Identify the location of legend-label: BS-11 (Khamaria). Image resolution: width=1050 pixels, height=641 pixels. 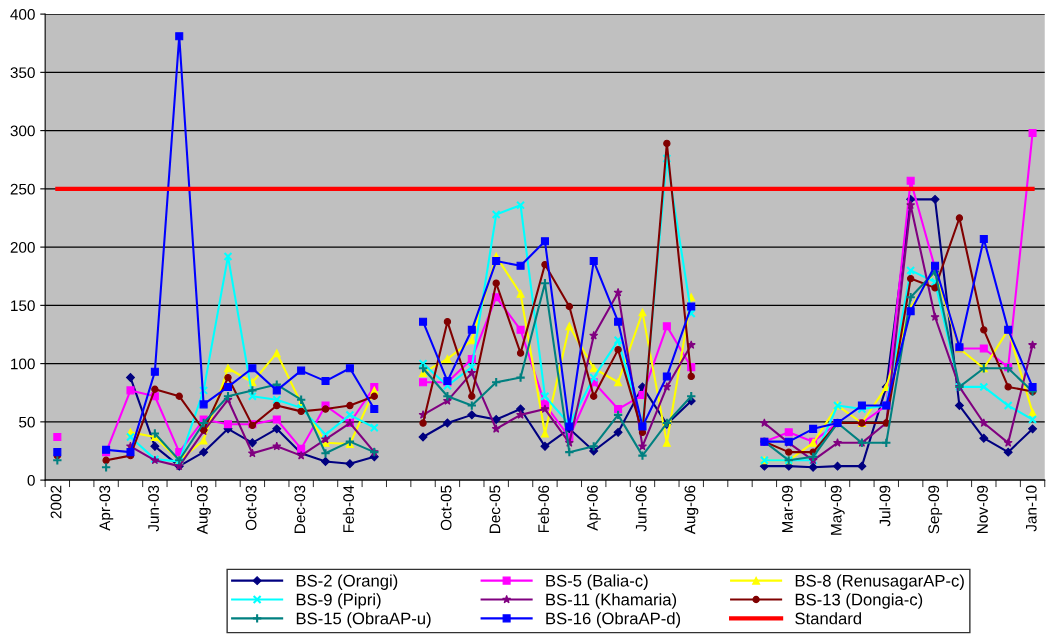
(611, 601).